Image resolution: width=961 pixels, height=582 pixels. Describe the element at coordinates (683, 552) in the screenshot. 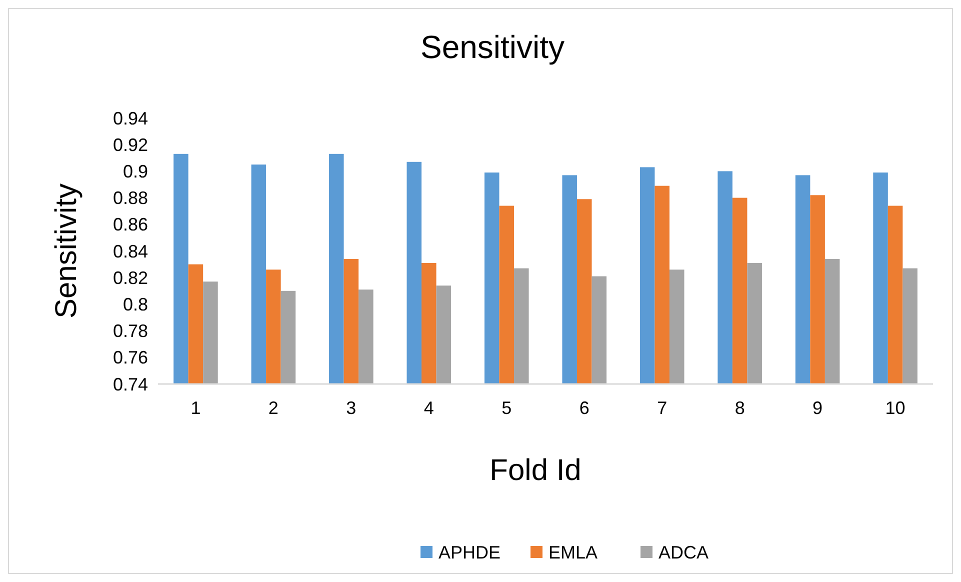

I see `legend-label: ADCA` at that location.